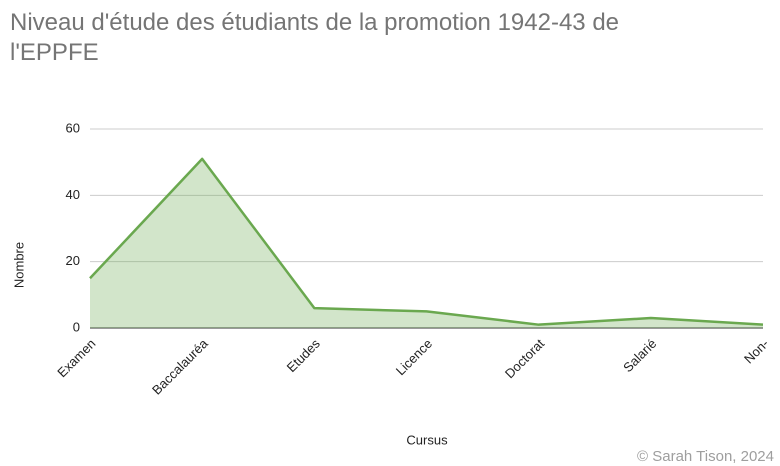 The image size is (780, 466). Describe the element at coordinates (180, 366) in the screenshot. I see `x-tick-label: Baccalauréa` at that location.